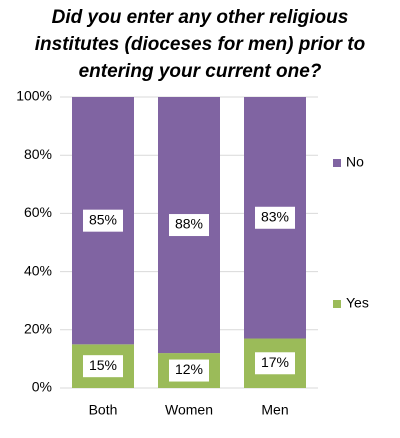  I want to click on x-tick-label: Women, so click(189, 410).